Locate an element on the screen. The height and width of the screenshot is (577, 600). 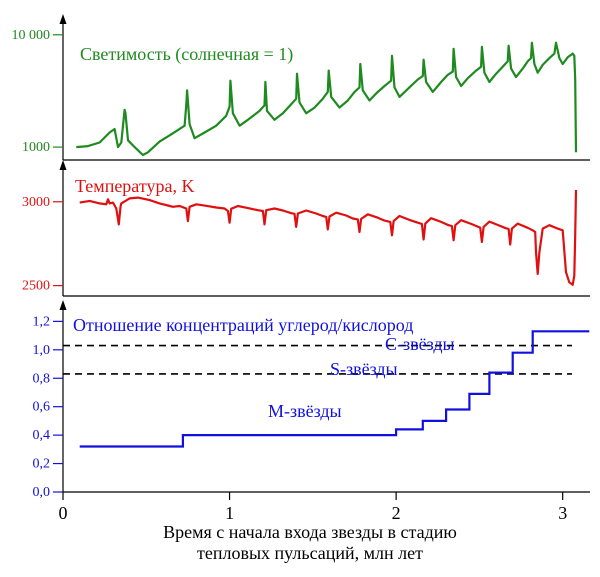
temperature-line is located at coordinates (328, 237).